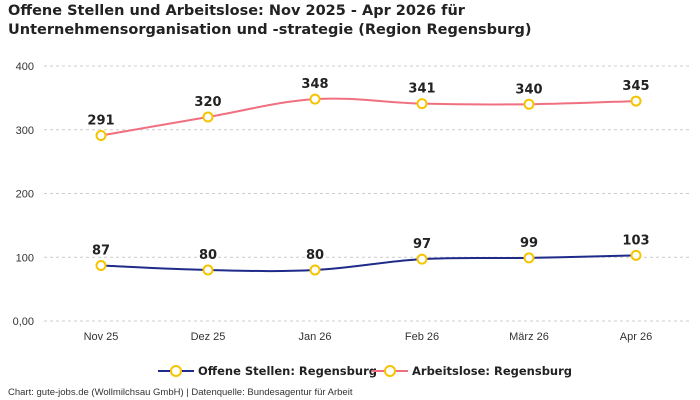 The image size is (700, 400). What do you see at coordinates (208, 337) in the screenshot?
I see `x-tick-label: Dez 25` at bounding box center [208, 337].